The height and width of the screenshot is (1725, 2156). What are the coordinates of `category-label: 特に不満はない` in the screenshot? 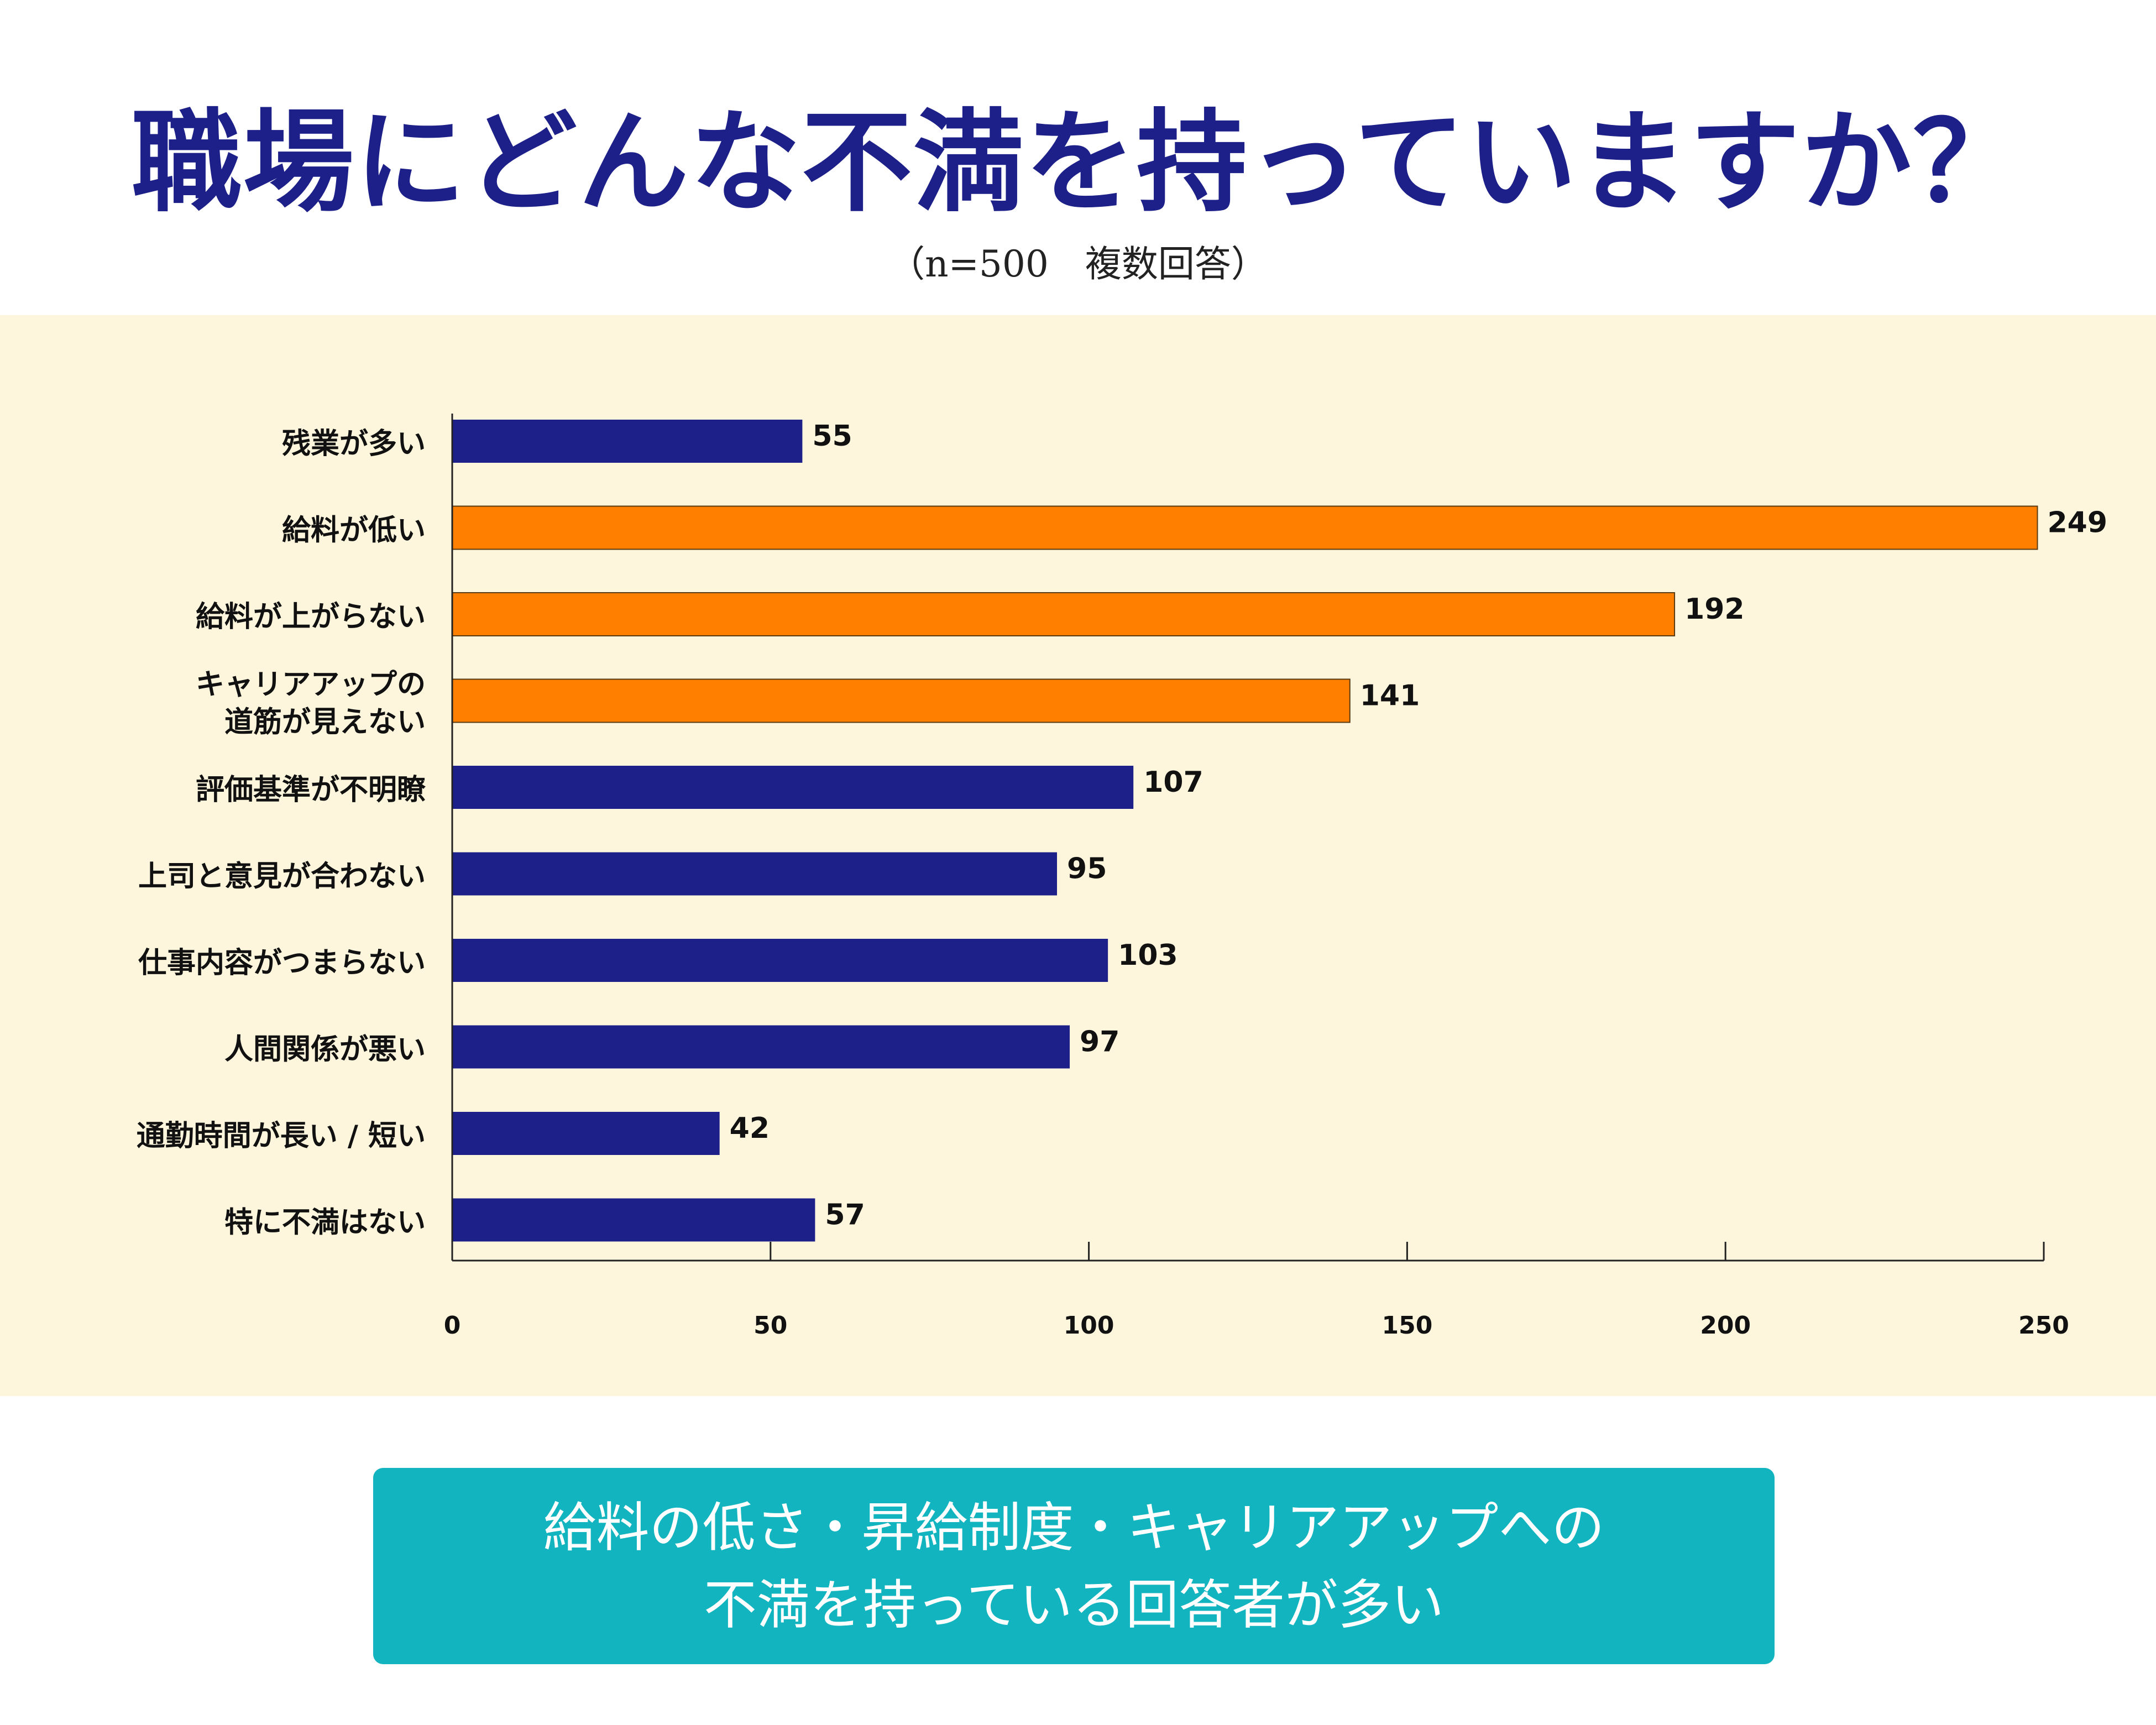 It's located at (325, 1223).